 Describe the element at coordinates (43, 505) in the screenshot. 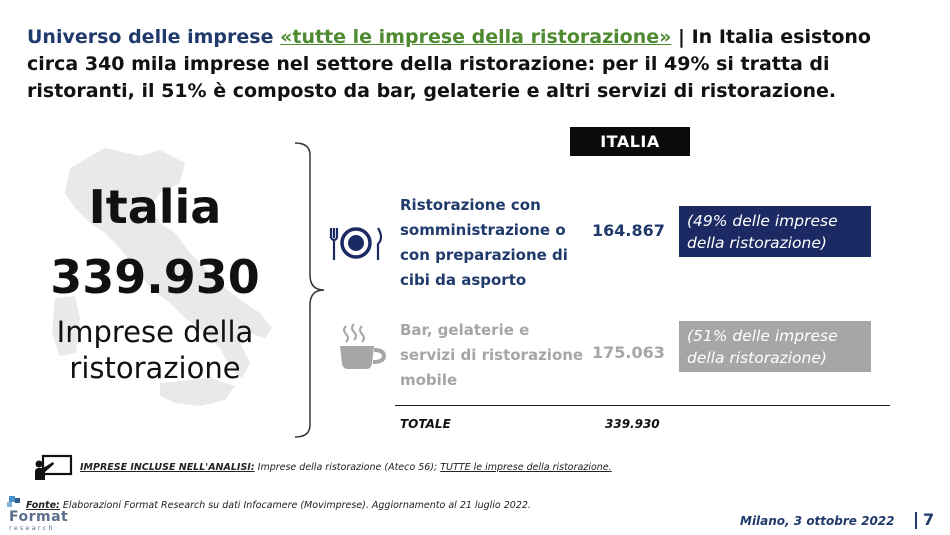

I see `source-label: Fonte:` at that location.